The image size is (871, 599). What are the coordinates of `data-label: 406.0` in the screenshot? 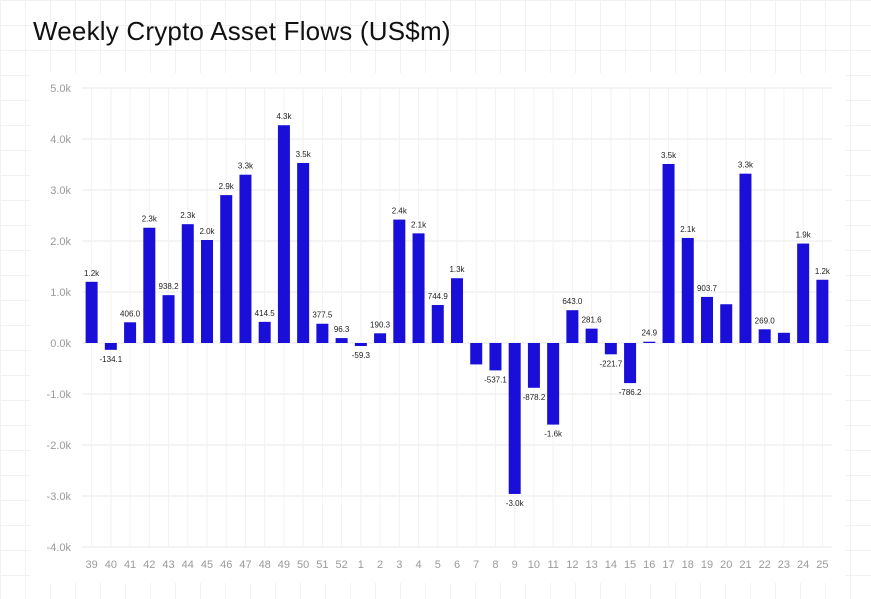 It's located at (130, 313).